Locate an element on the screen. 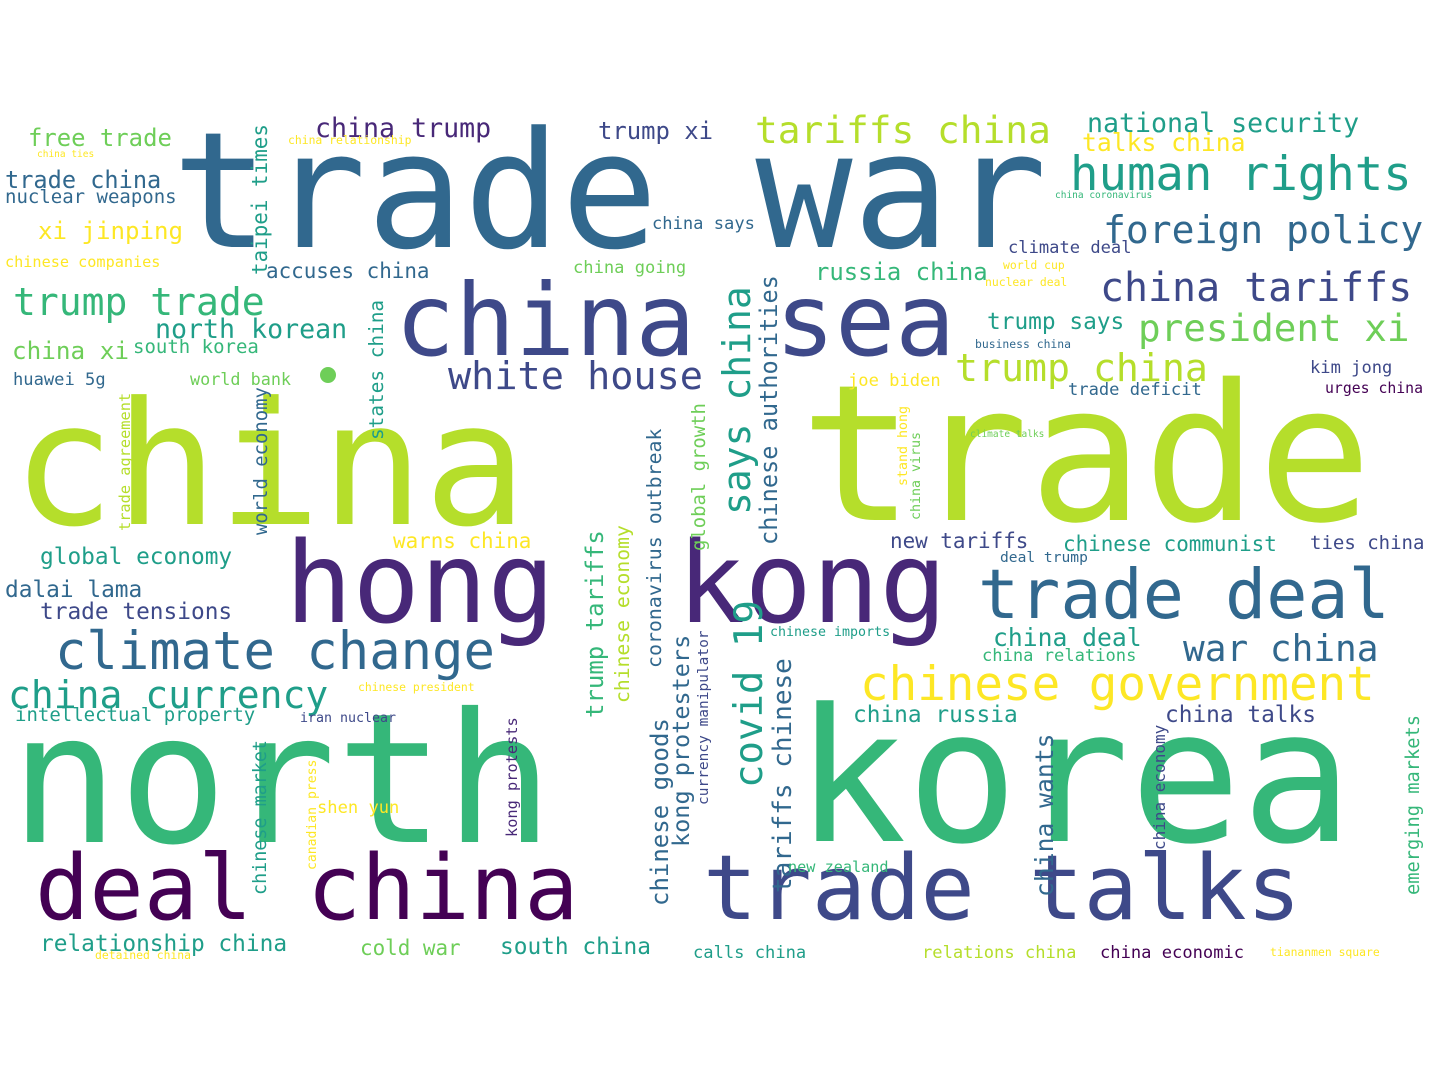 The height and width of the screenshot is (1080, 1440). word-taipei-times-32: taipei times is located at coordinates (260, 199).